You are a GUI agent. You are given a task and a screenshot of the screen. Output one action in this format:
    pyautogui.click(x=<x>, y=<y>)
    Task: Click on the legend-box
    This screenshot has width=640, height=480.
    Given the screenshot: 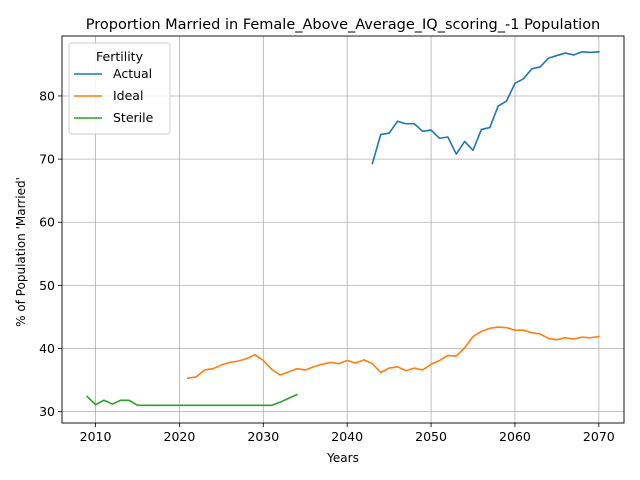 What is the action you would take?
    pyautogui.click(x=119, y=88)
    